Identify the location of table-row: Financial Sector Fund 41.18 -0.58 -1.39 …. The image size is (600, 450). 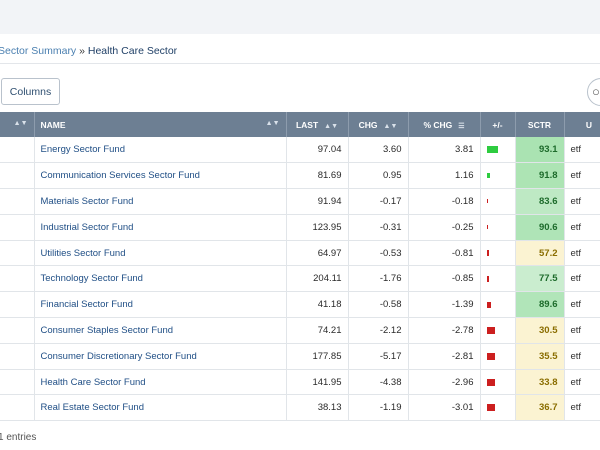
(300, 305).